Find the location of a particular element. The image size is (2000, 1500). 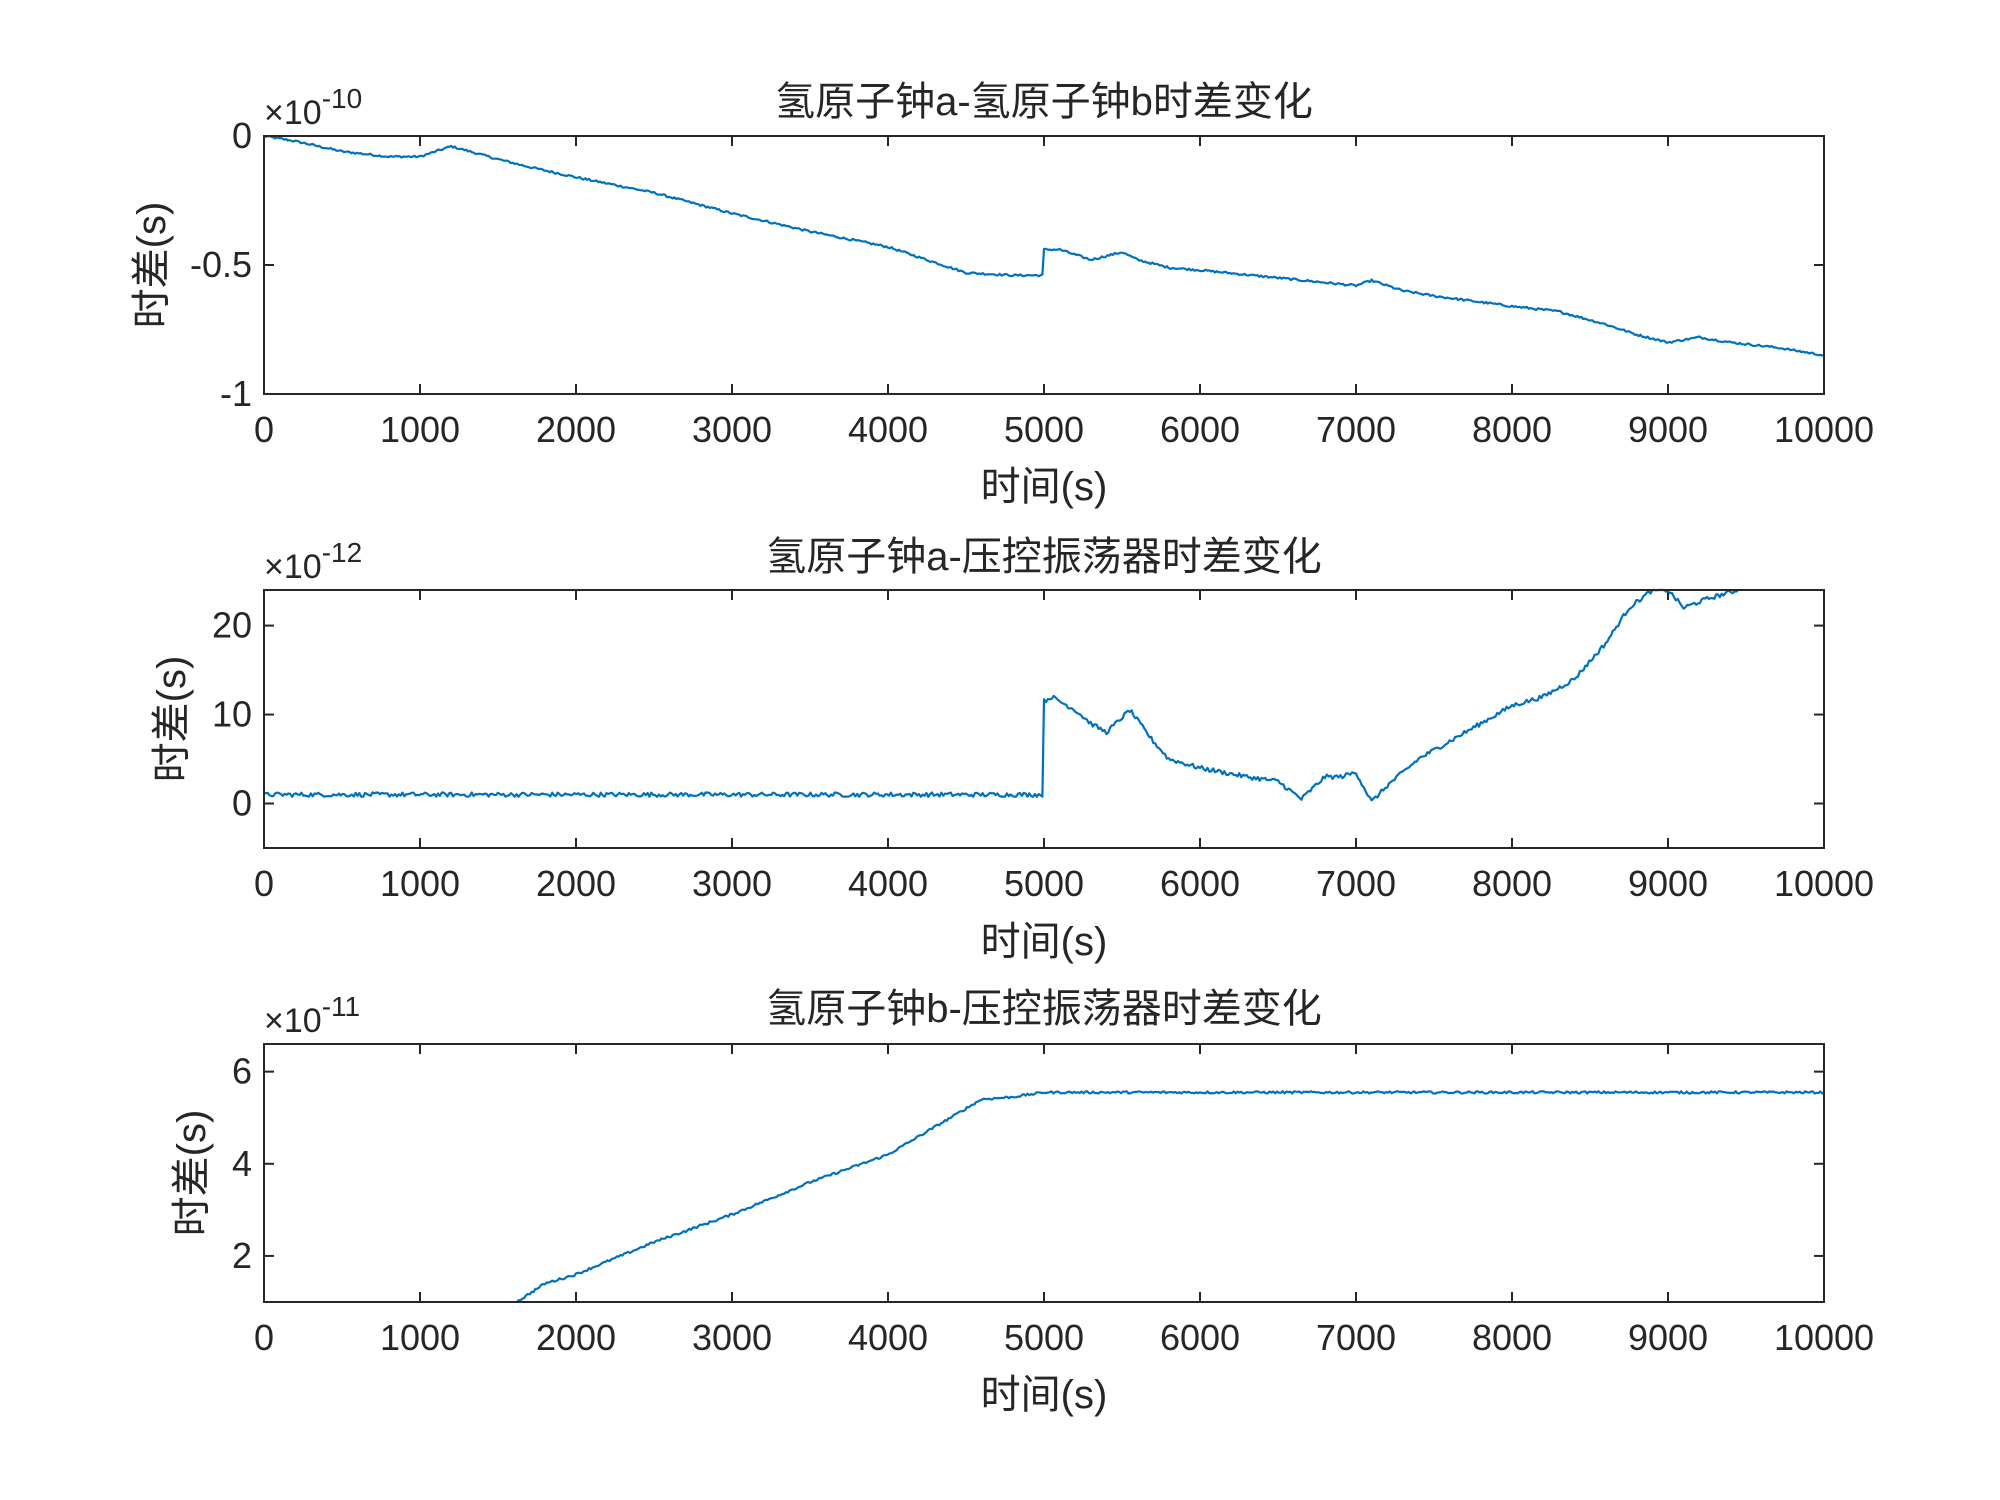

subplot-2-xtick-label: 9000 is located at coordinates (1668, 883).